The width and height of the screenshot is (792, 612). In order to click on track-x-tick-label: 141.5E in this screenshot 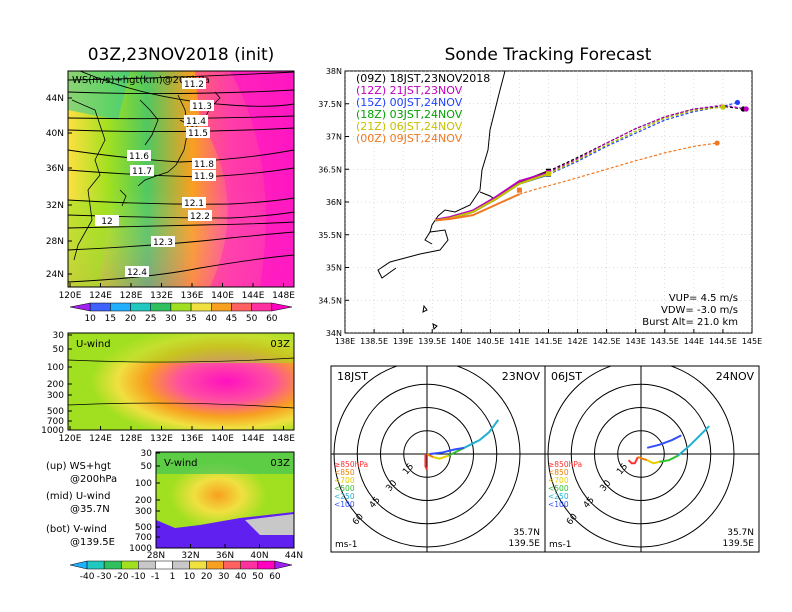, I will do `click(549, 341)`.